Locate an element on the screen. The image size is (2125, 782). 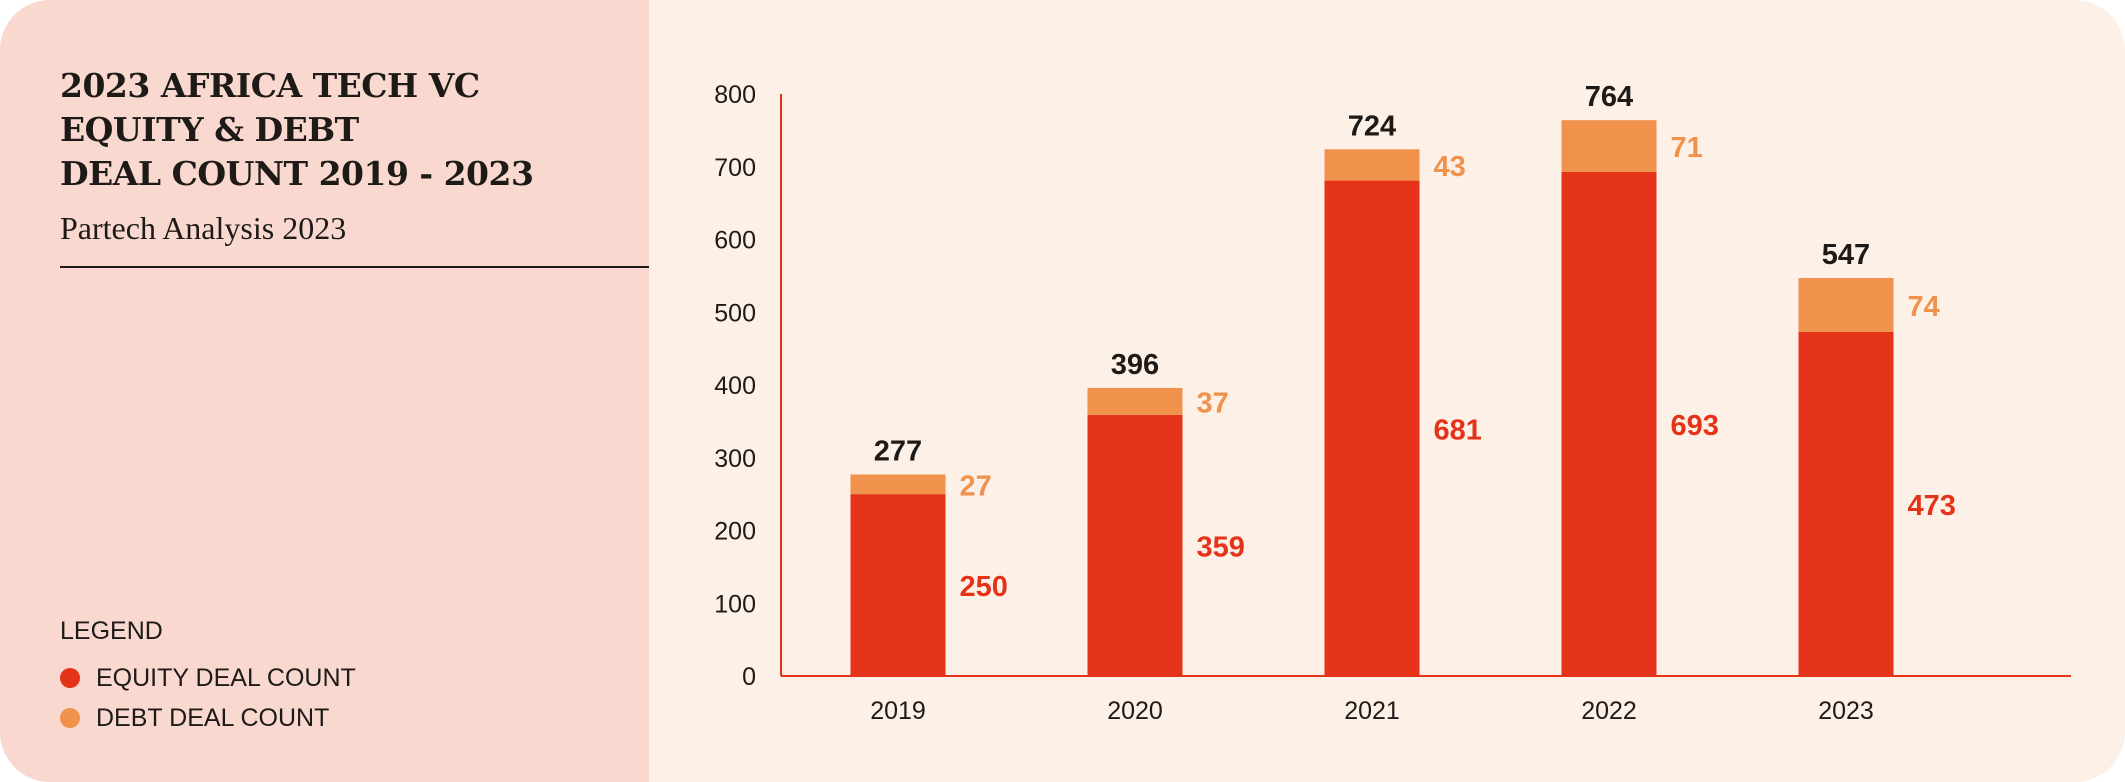
x-tick-label: 2022 is located at coordinates (1609, 711).